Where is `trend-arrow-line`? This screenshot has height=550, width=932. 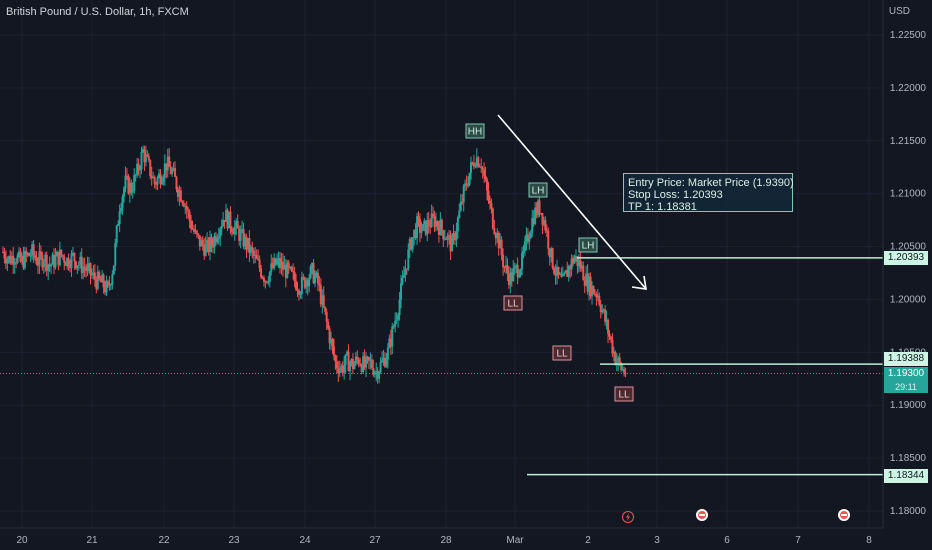
trend-arrow-line is located at coordinates (572, 202).